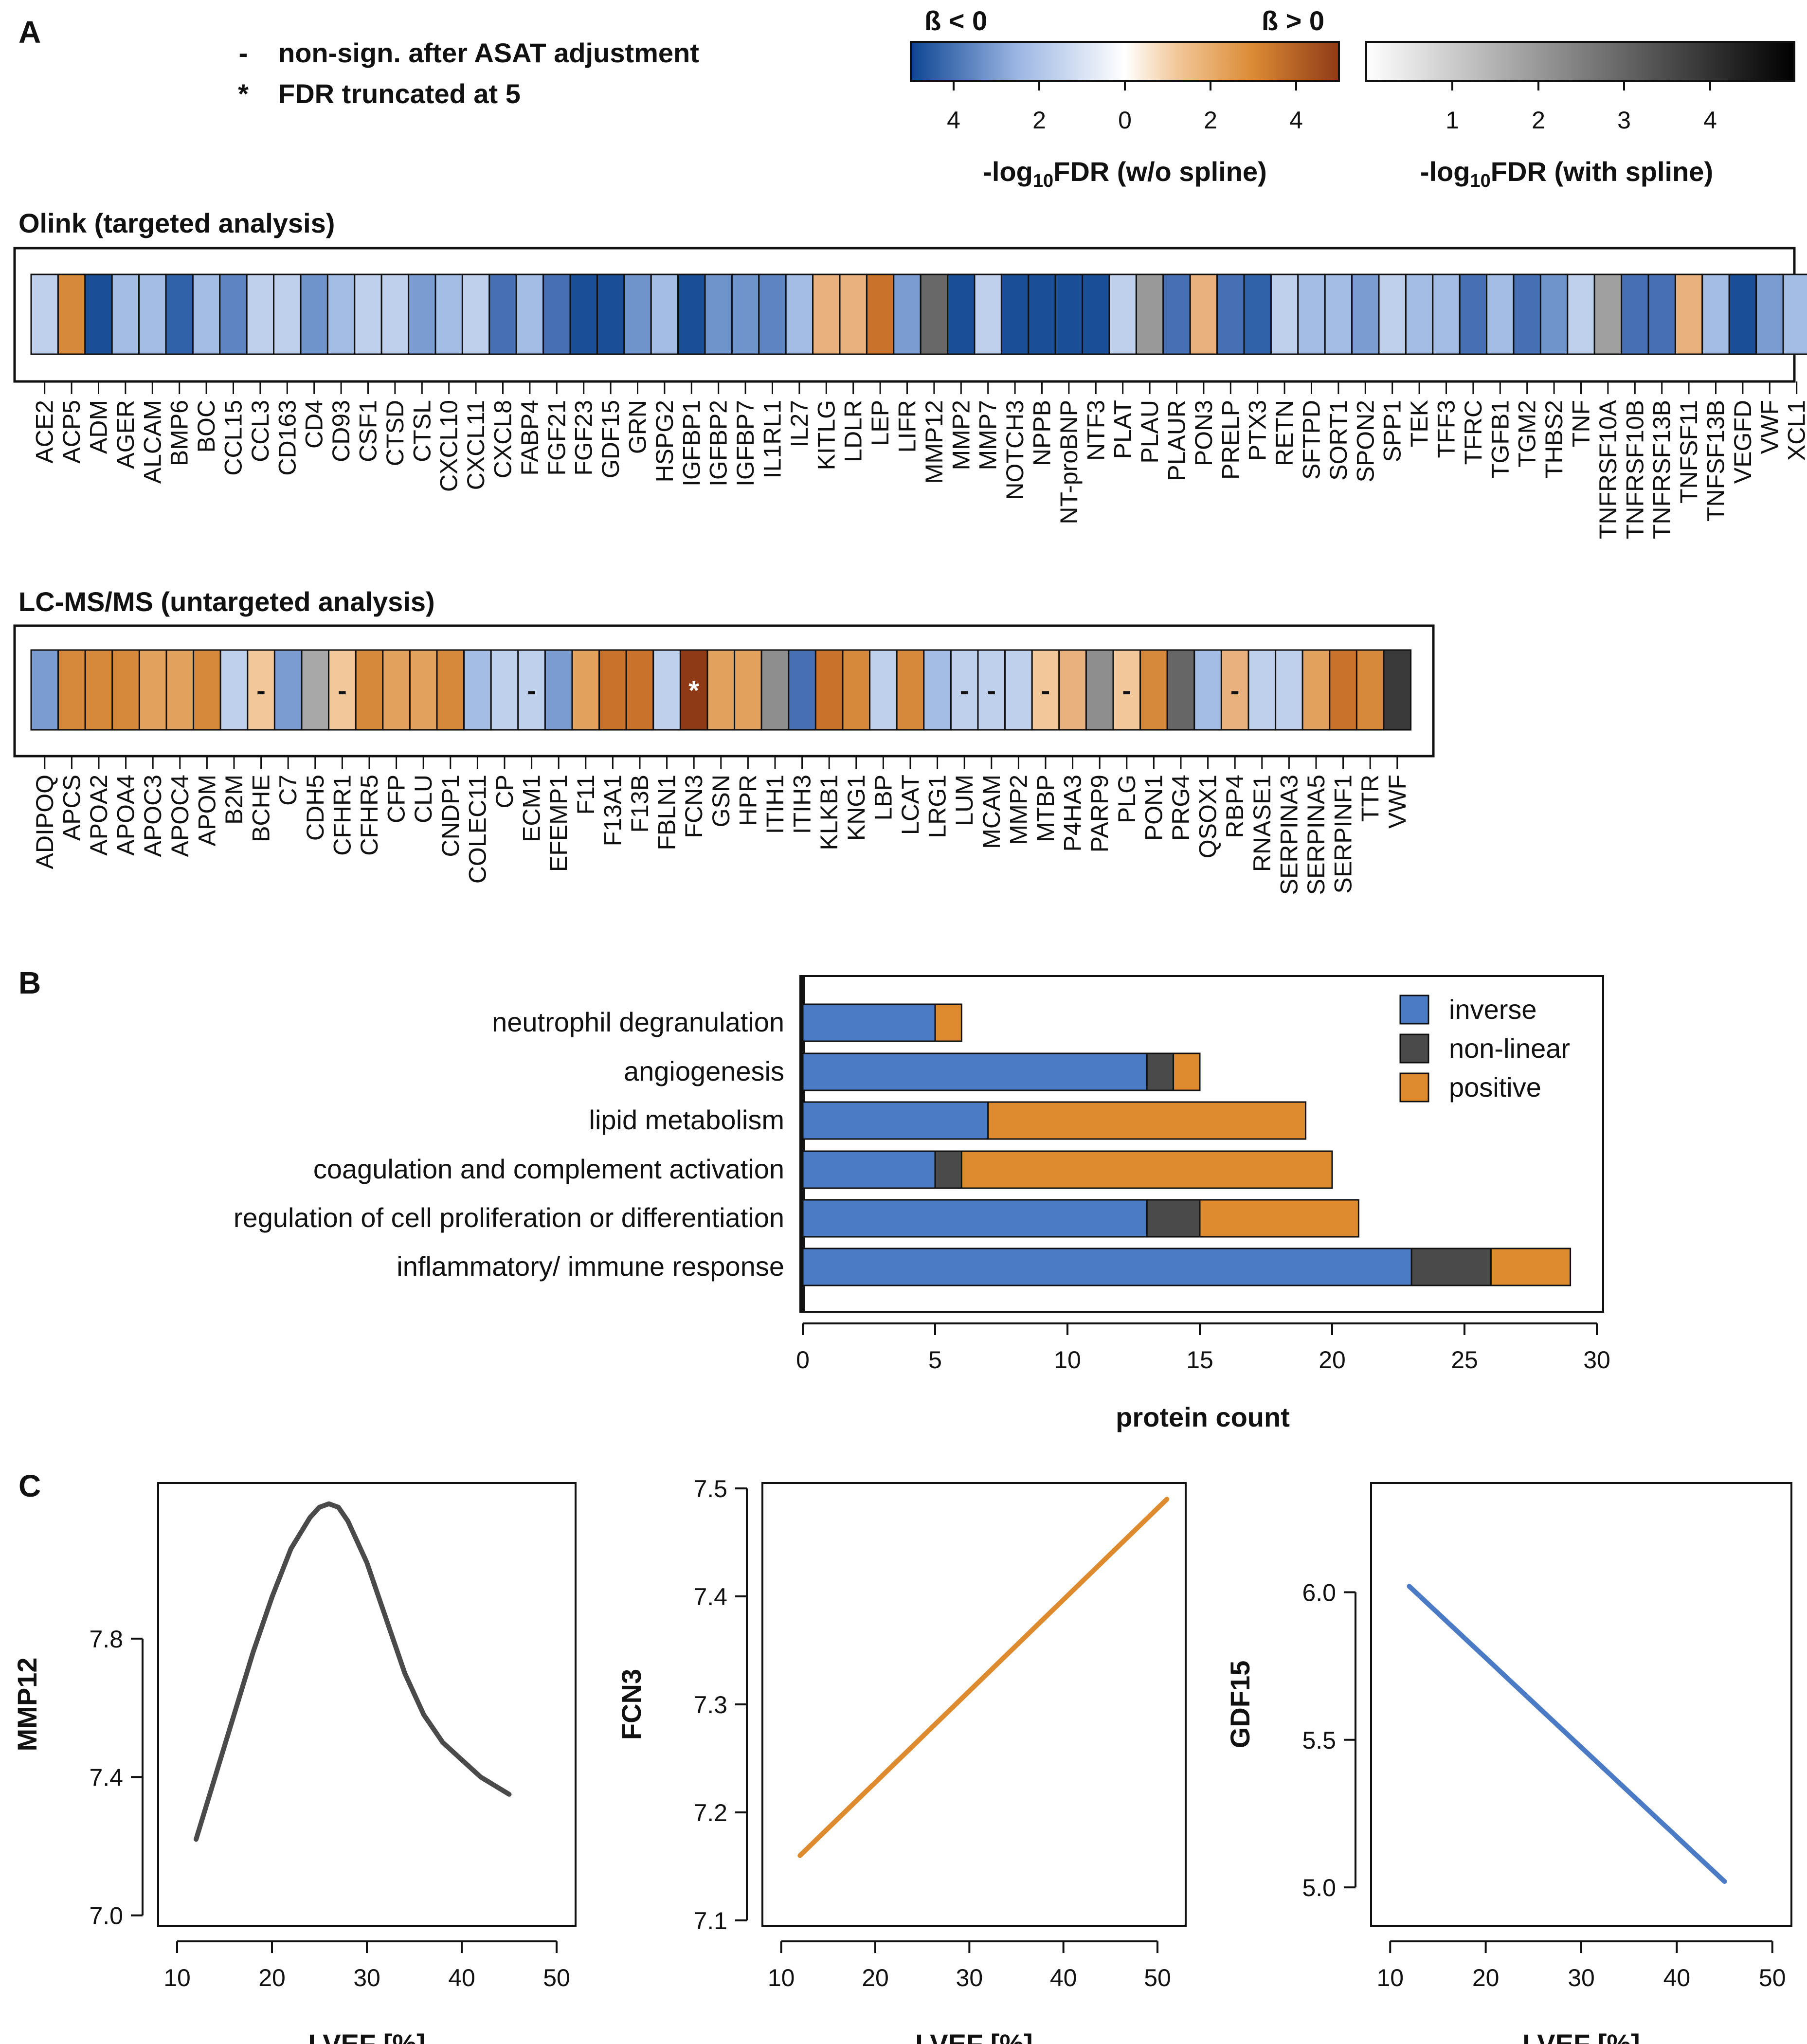 The height and width of the screenshot is (2044, 1807). What do you see at coordinates (179, 314) in the screenshot?
I see `heatmap-cell-bmp6` at bounding box center [179, 314].